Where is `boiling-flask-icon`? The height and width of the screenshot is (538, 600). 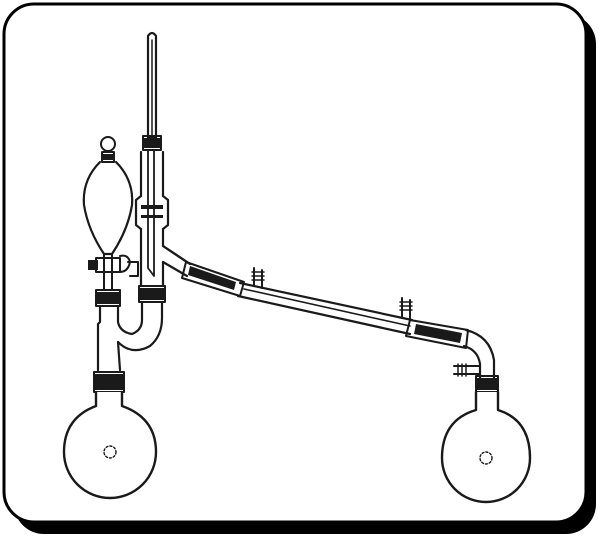 boiling-flask-icon is located at coordinates (110, 445).